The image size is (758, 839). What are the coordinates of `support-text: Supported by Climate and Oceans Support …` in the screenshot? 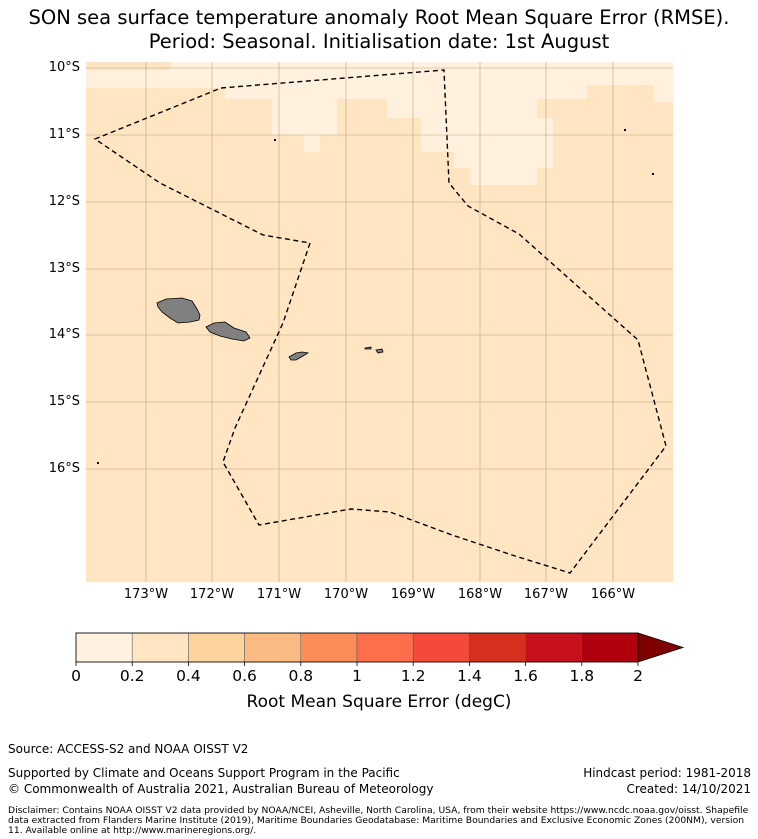 It's located at (204, 773).